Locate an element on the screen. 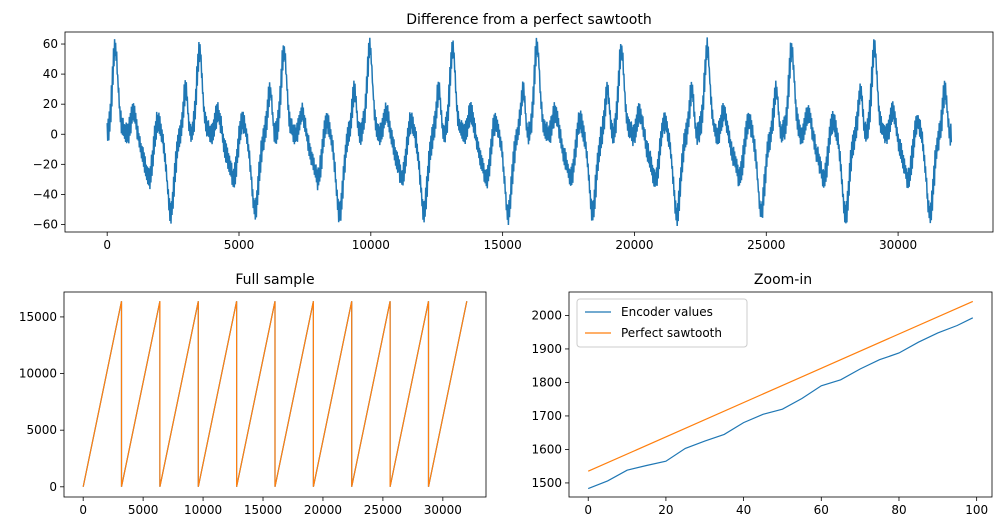 The width and height of the screenshot is (1003, 528). zoom-in-series-group is located at coordinates (780, 395).